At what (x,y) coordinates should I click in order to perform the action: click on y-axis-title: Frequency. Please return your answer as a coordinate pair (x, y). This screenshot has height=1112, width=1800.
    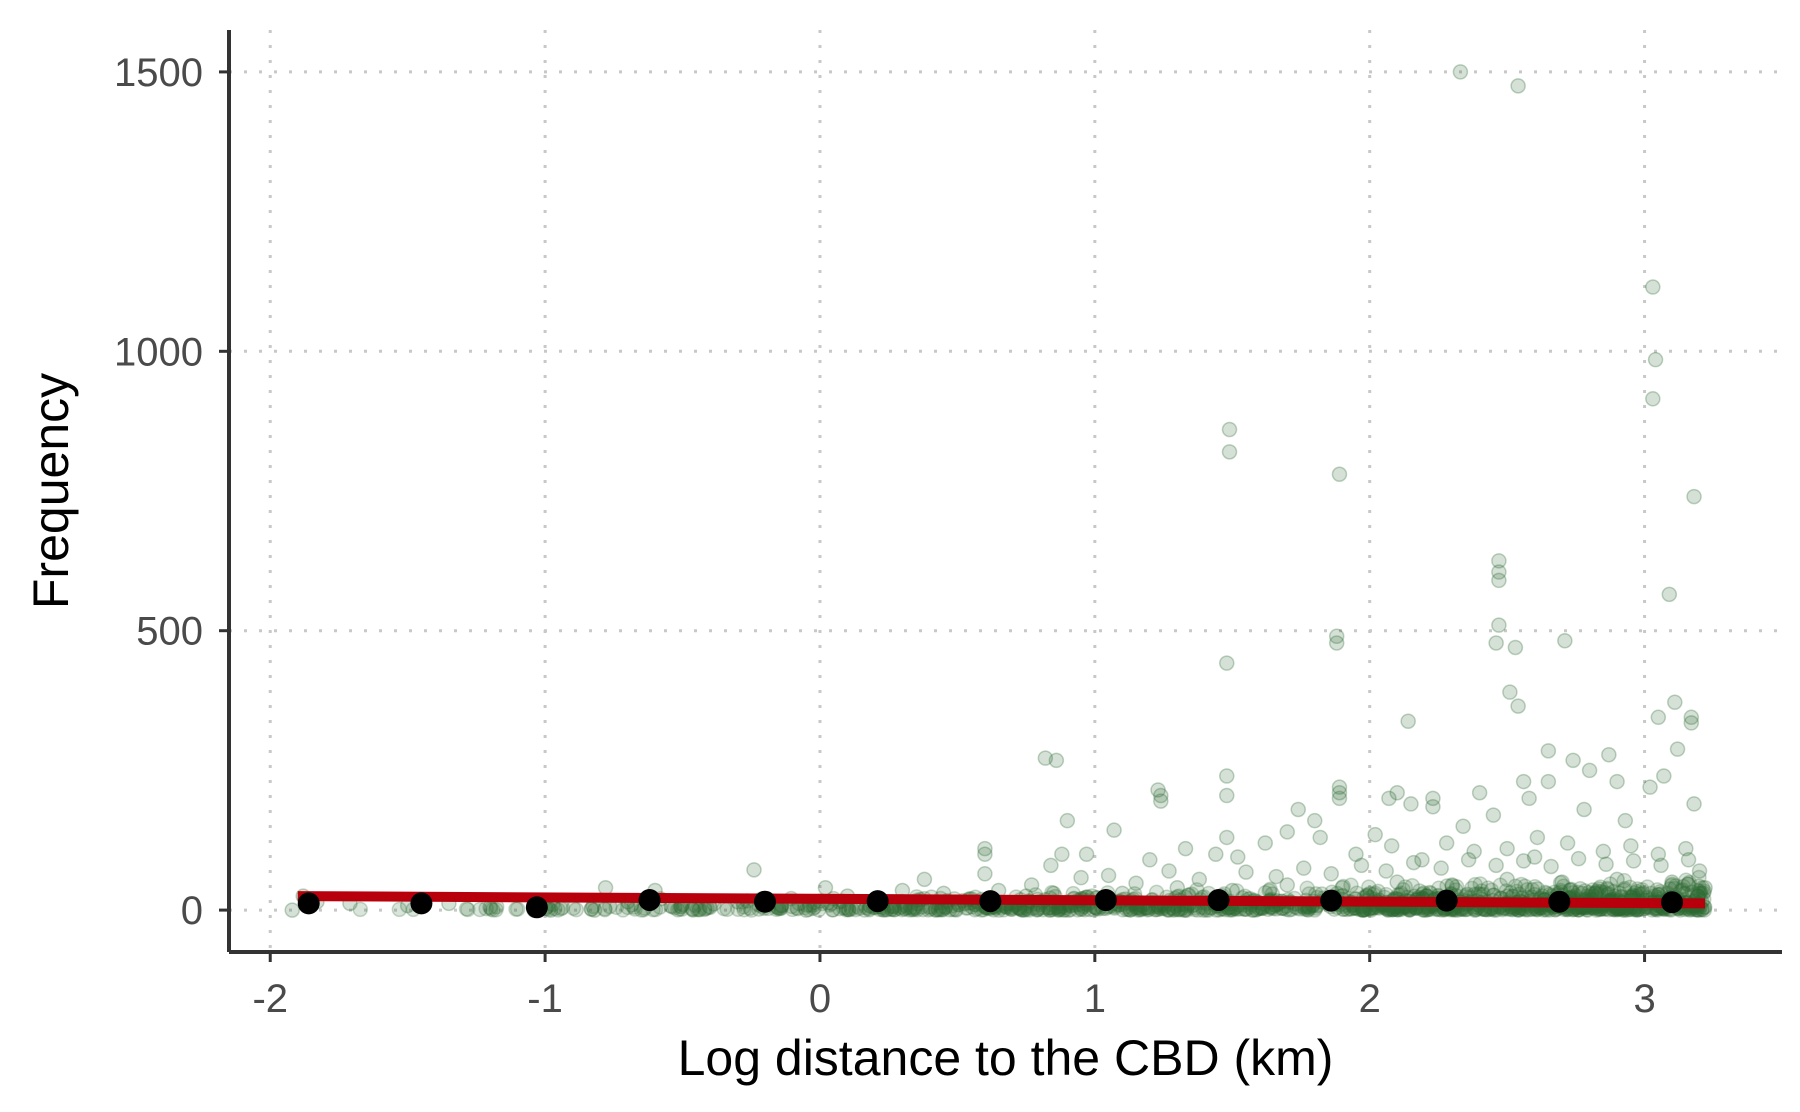
    Looking at the image, I should click on (51, 491).